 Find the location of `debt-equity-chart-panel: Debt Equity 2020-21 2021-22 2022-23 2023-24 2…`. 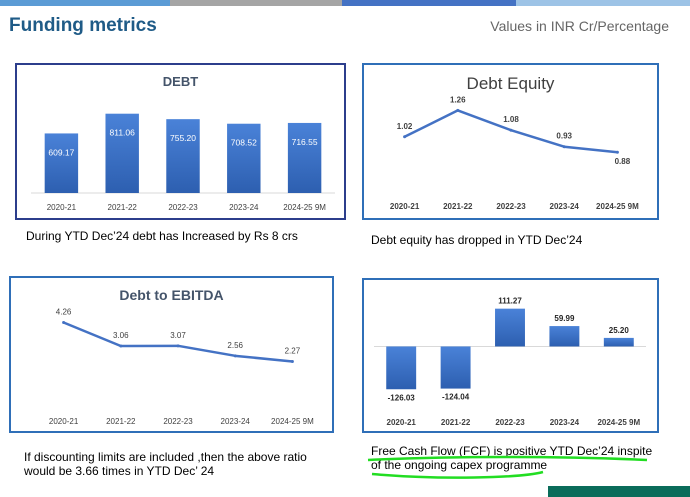

debt-equity-chart-panel: Debt Equity 2020-21 2021-22 2022-23 2023-24 2… is located at coordinates (510, 141).